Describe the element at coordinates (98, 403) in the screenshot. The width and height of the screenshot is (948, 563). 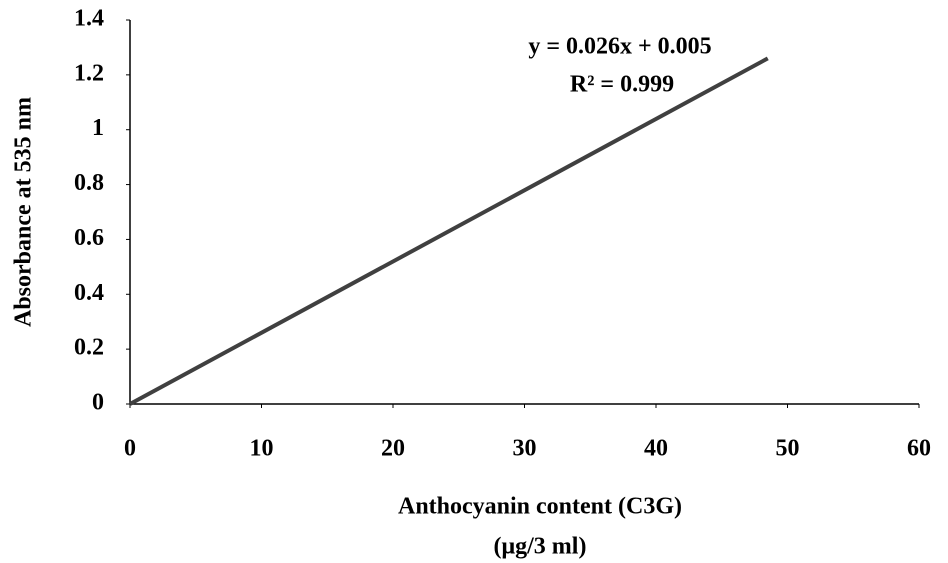
I see `y-tick-label: 0` at that location.